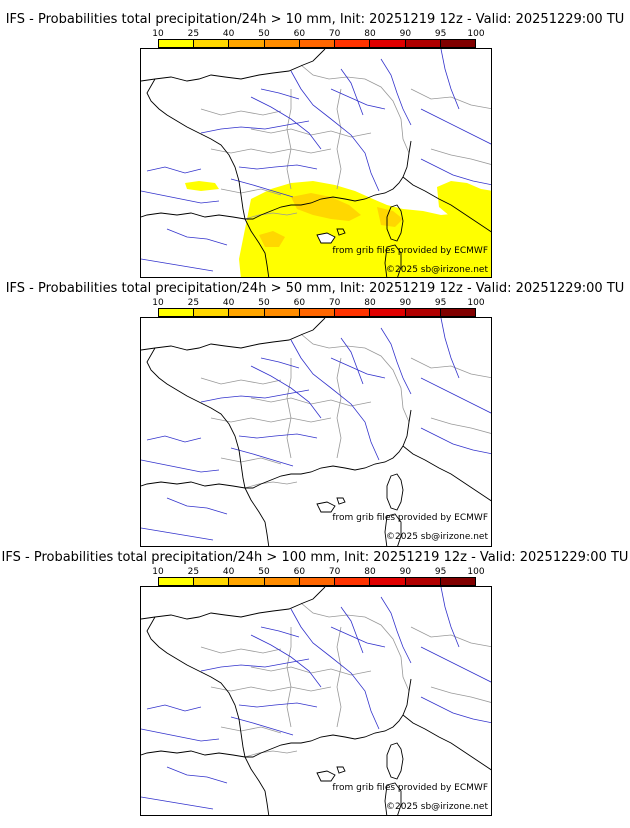 This screenshot has width=630, height=828. I want to click on colorbar-tick-label: 60, so click(299, 303).